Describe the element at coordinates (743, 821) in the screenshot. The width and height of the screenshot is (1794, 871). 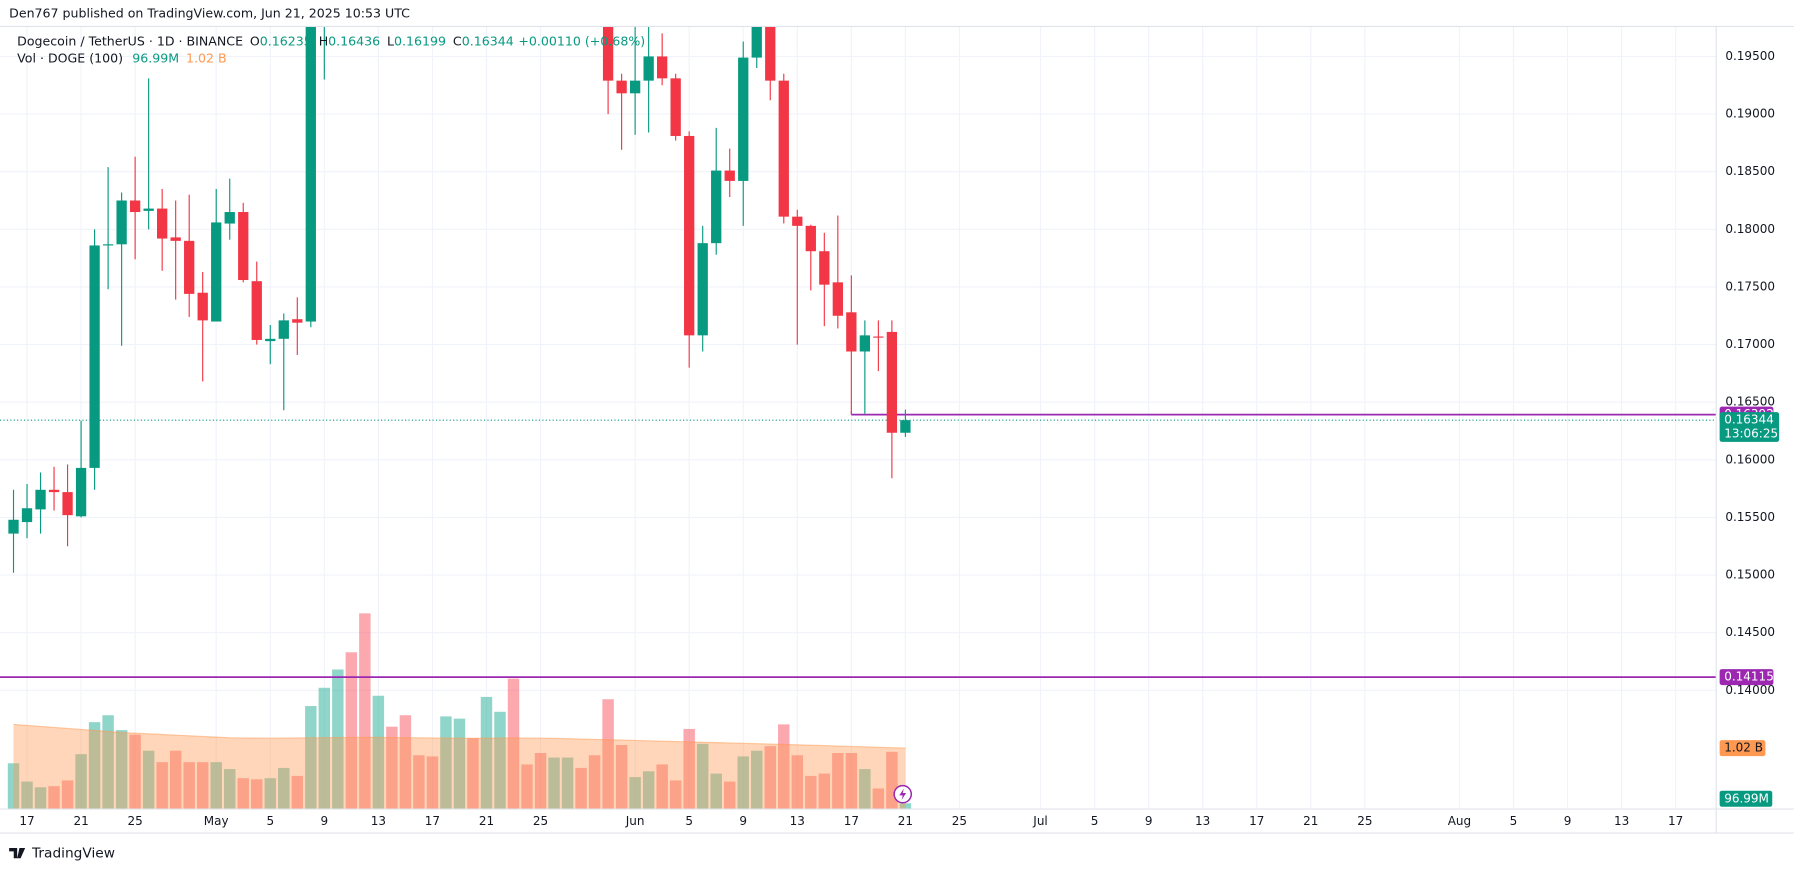
I see `x-tick-label: 9` at that location.